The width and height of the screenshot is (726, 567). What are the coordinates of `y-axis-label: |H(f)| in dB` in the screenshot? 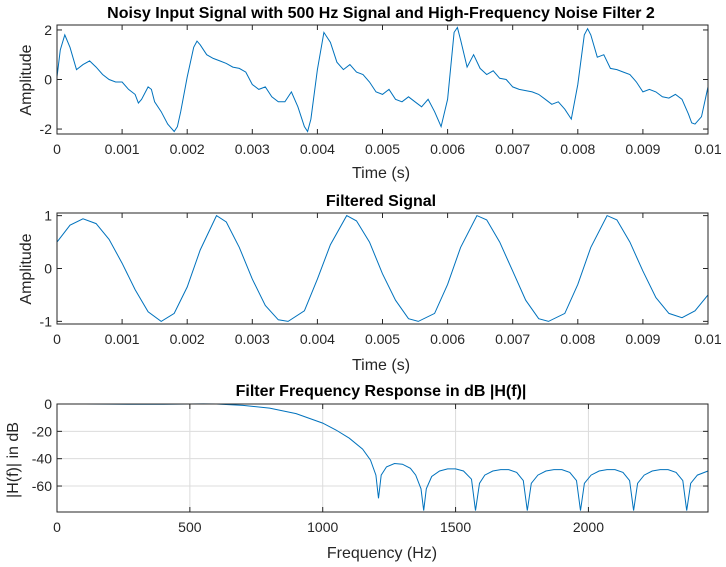 It's located at (13, 460).